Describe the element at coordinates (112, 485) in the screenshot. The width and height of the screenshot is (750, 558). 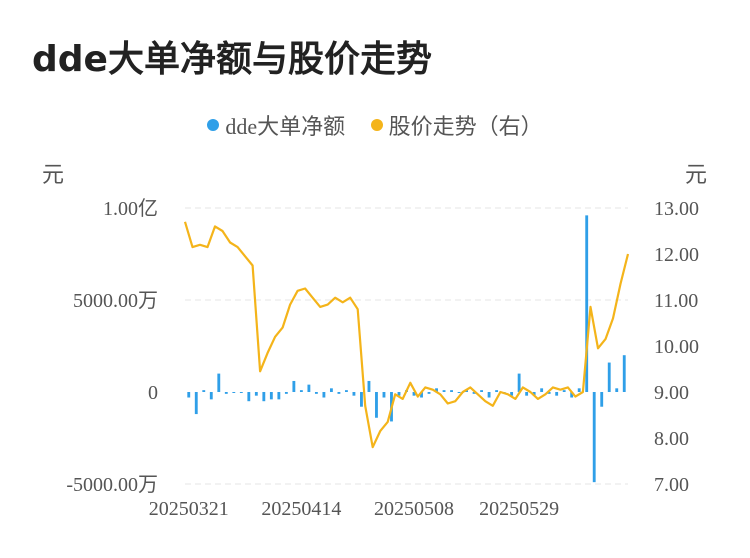
I see `left-tick-label: -5000.00万` at that location.